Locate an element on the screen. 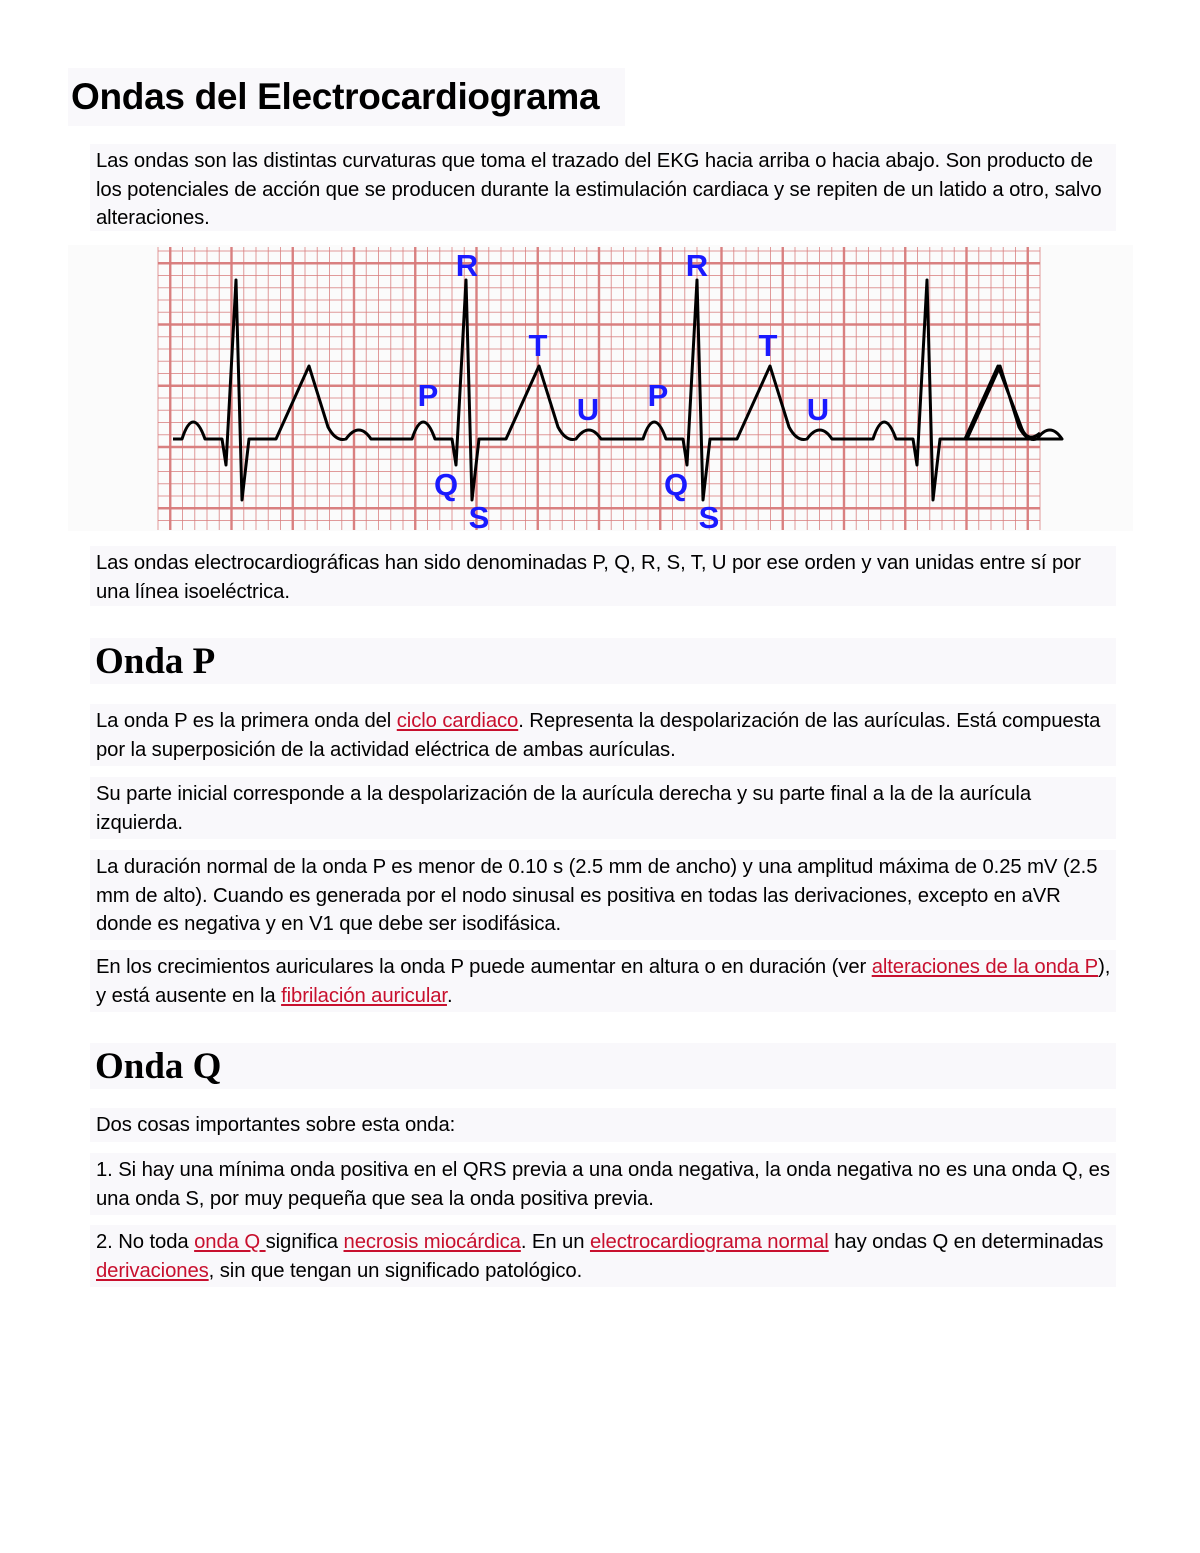 The height and width of the screenshot is (1553, 1200). text-segment: 2. No toda is located at coordinates (145, 1242).